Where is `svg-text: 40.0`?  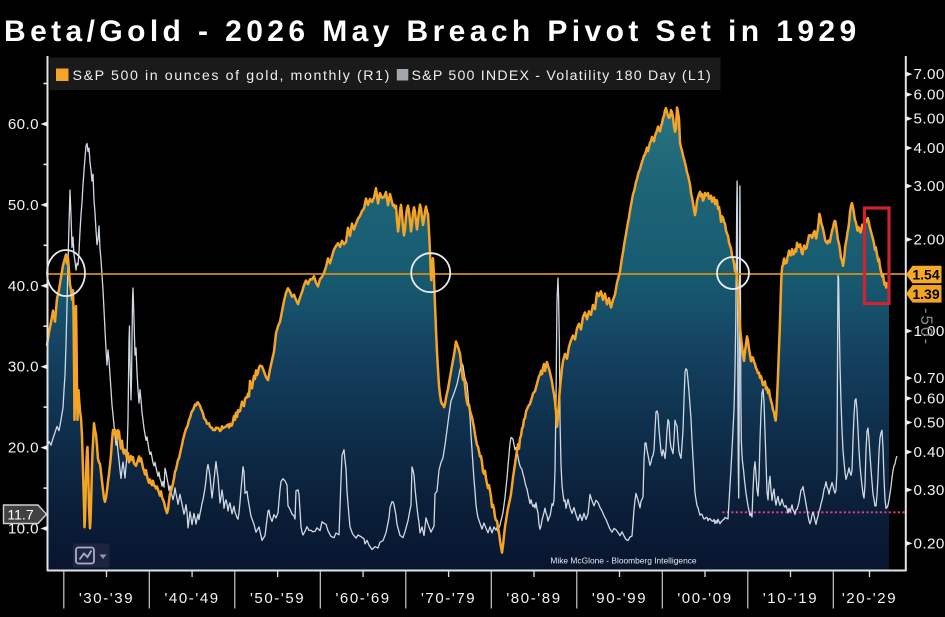 svg-text: 40.0 is located at coordinates (23, 286).